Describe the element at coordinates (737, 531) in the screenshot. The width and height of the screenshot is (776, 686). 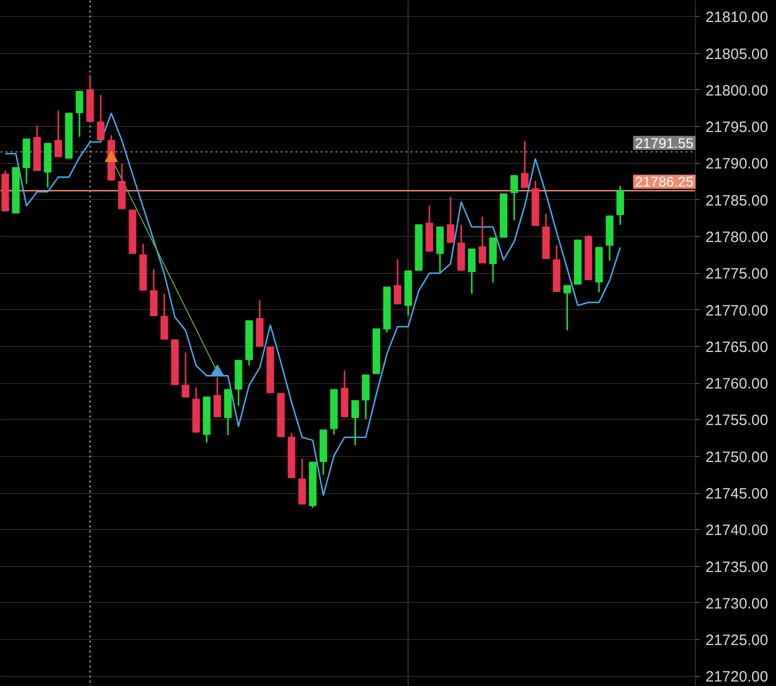
I see `y-tick-label: 21740.00` at that location.